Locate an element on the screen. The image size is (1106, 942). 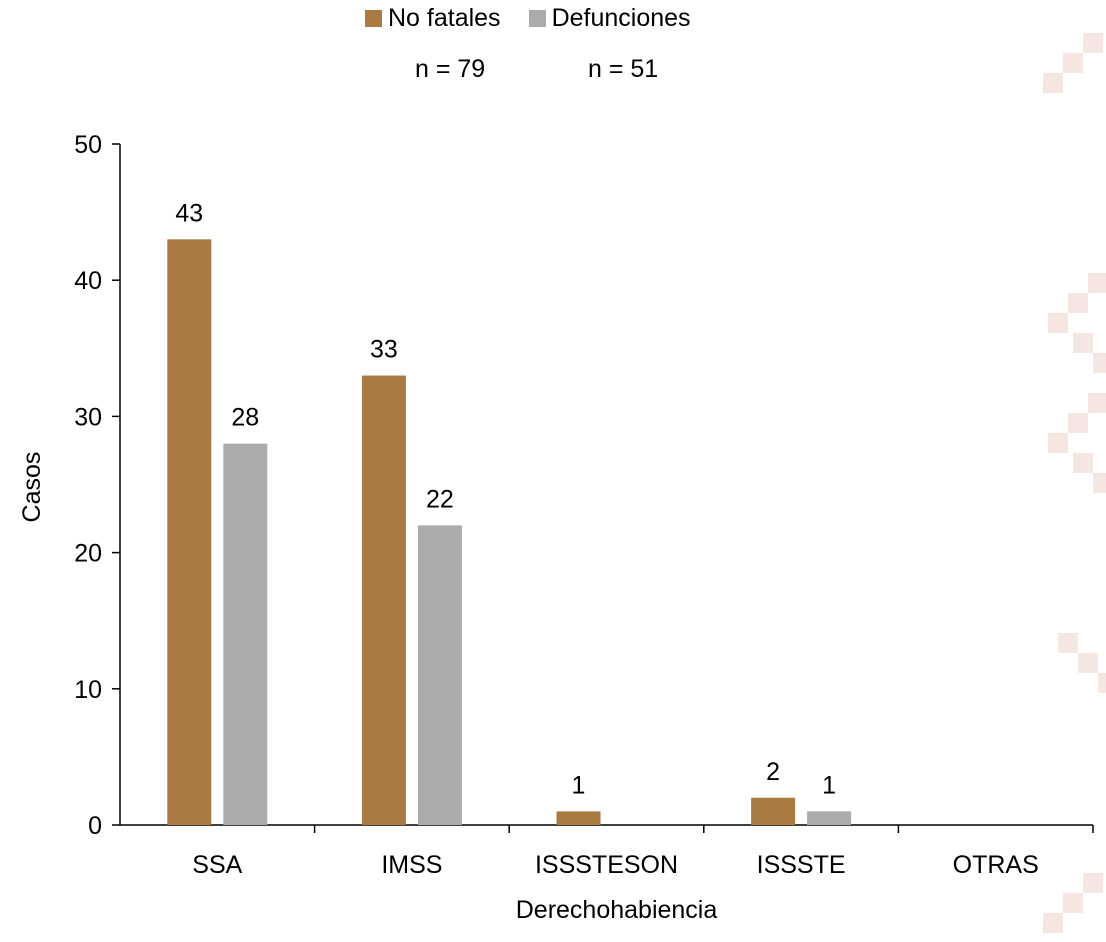
x-axis-title: Derechohabiencia is located at coordinates (617, 910).